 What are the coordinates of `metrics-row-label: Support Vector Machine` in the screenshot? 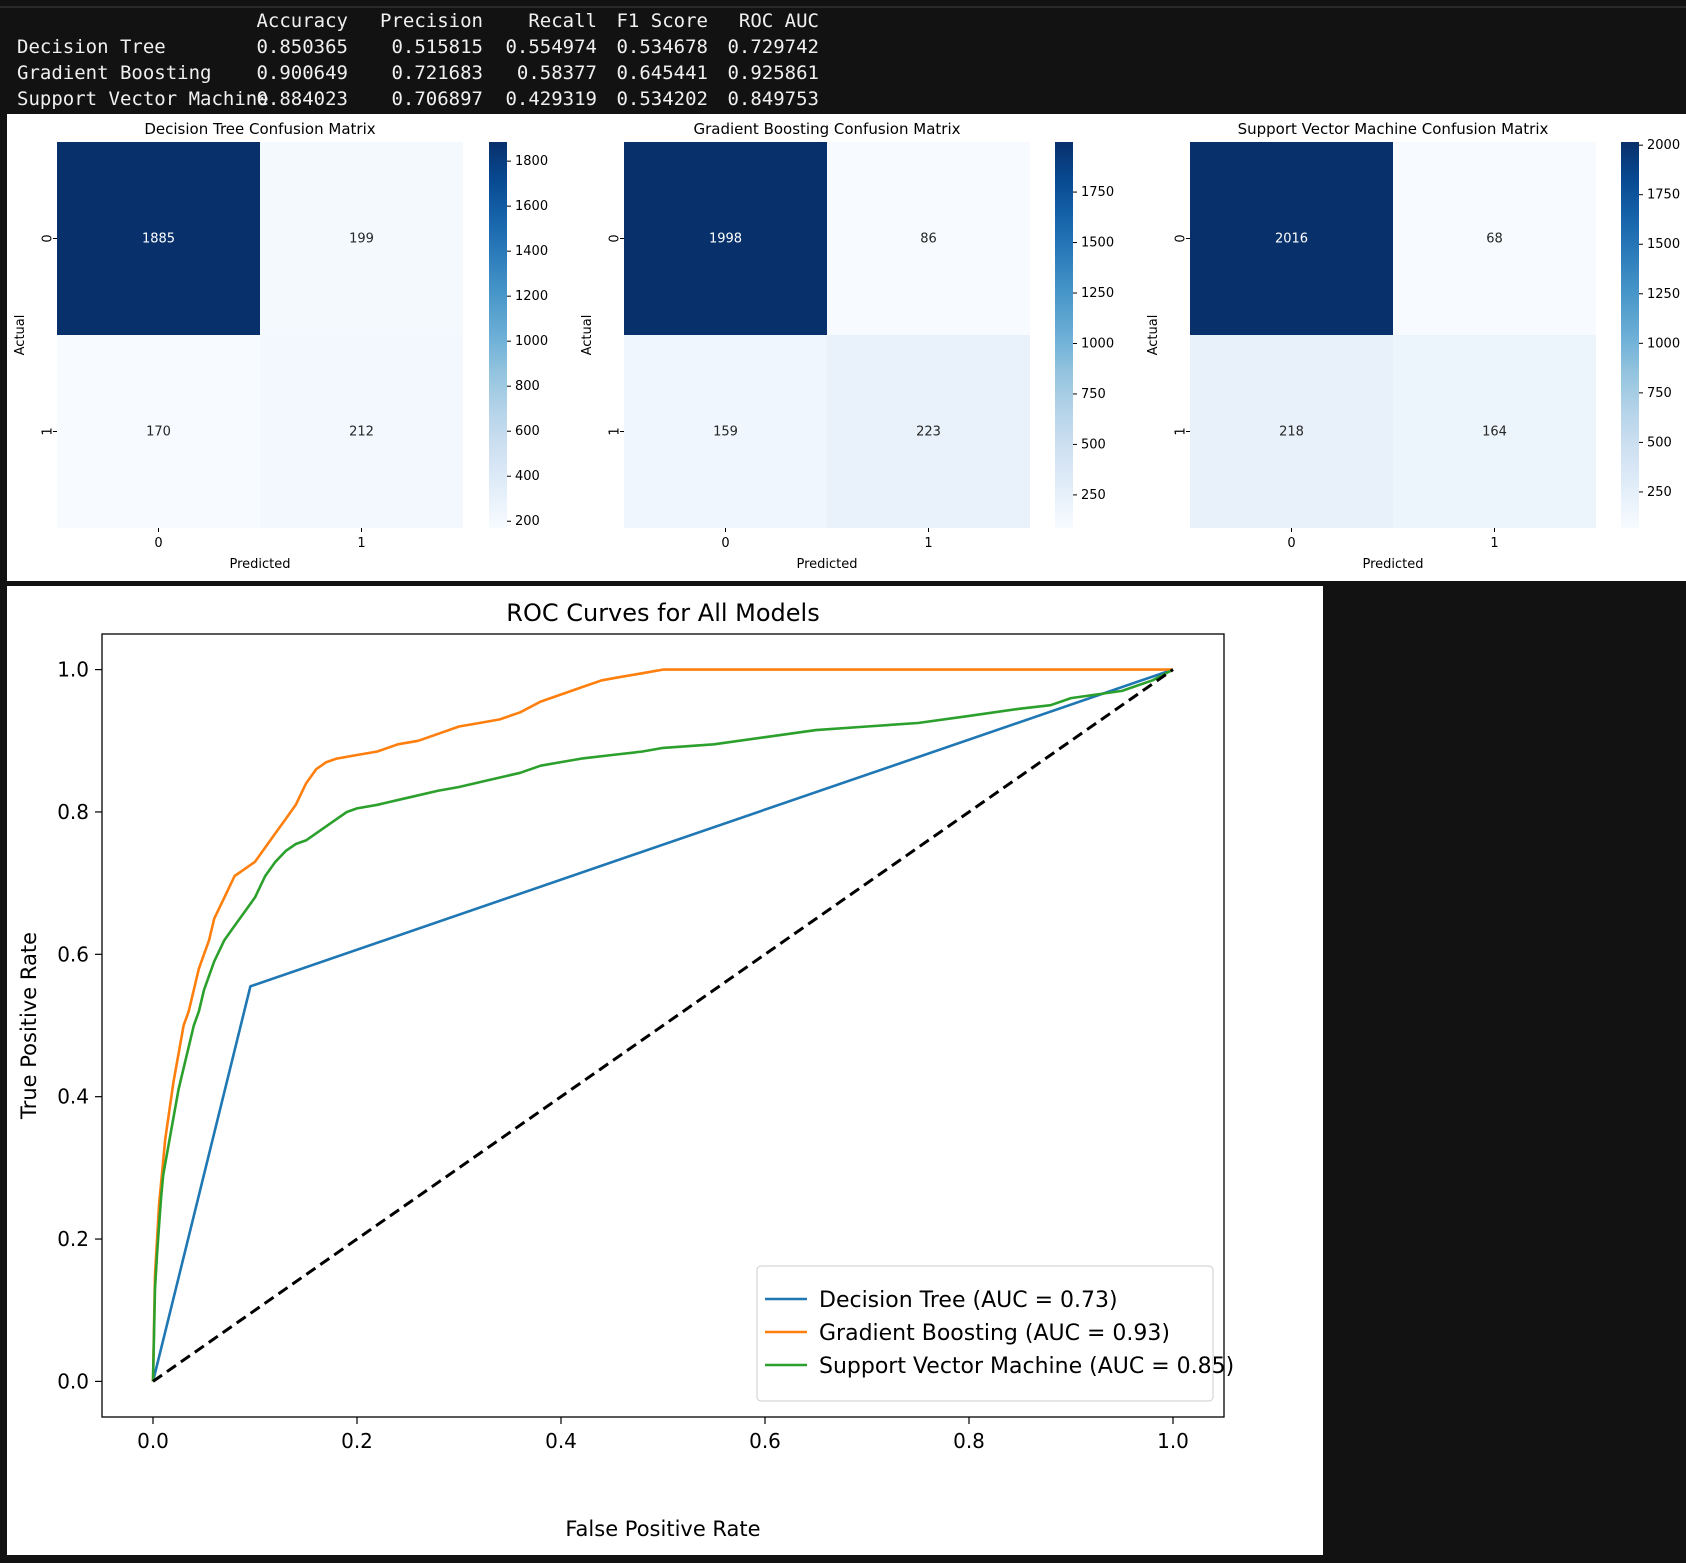 It's located at (143, 99).